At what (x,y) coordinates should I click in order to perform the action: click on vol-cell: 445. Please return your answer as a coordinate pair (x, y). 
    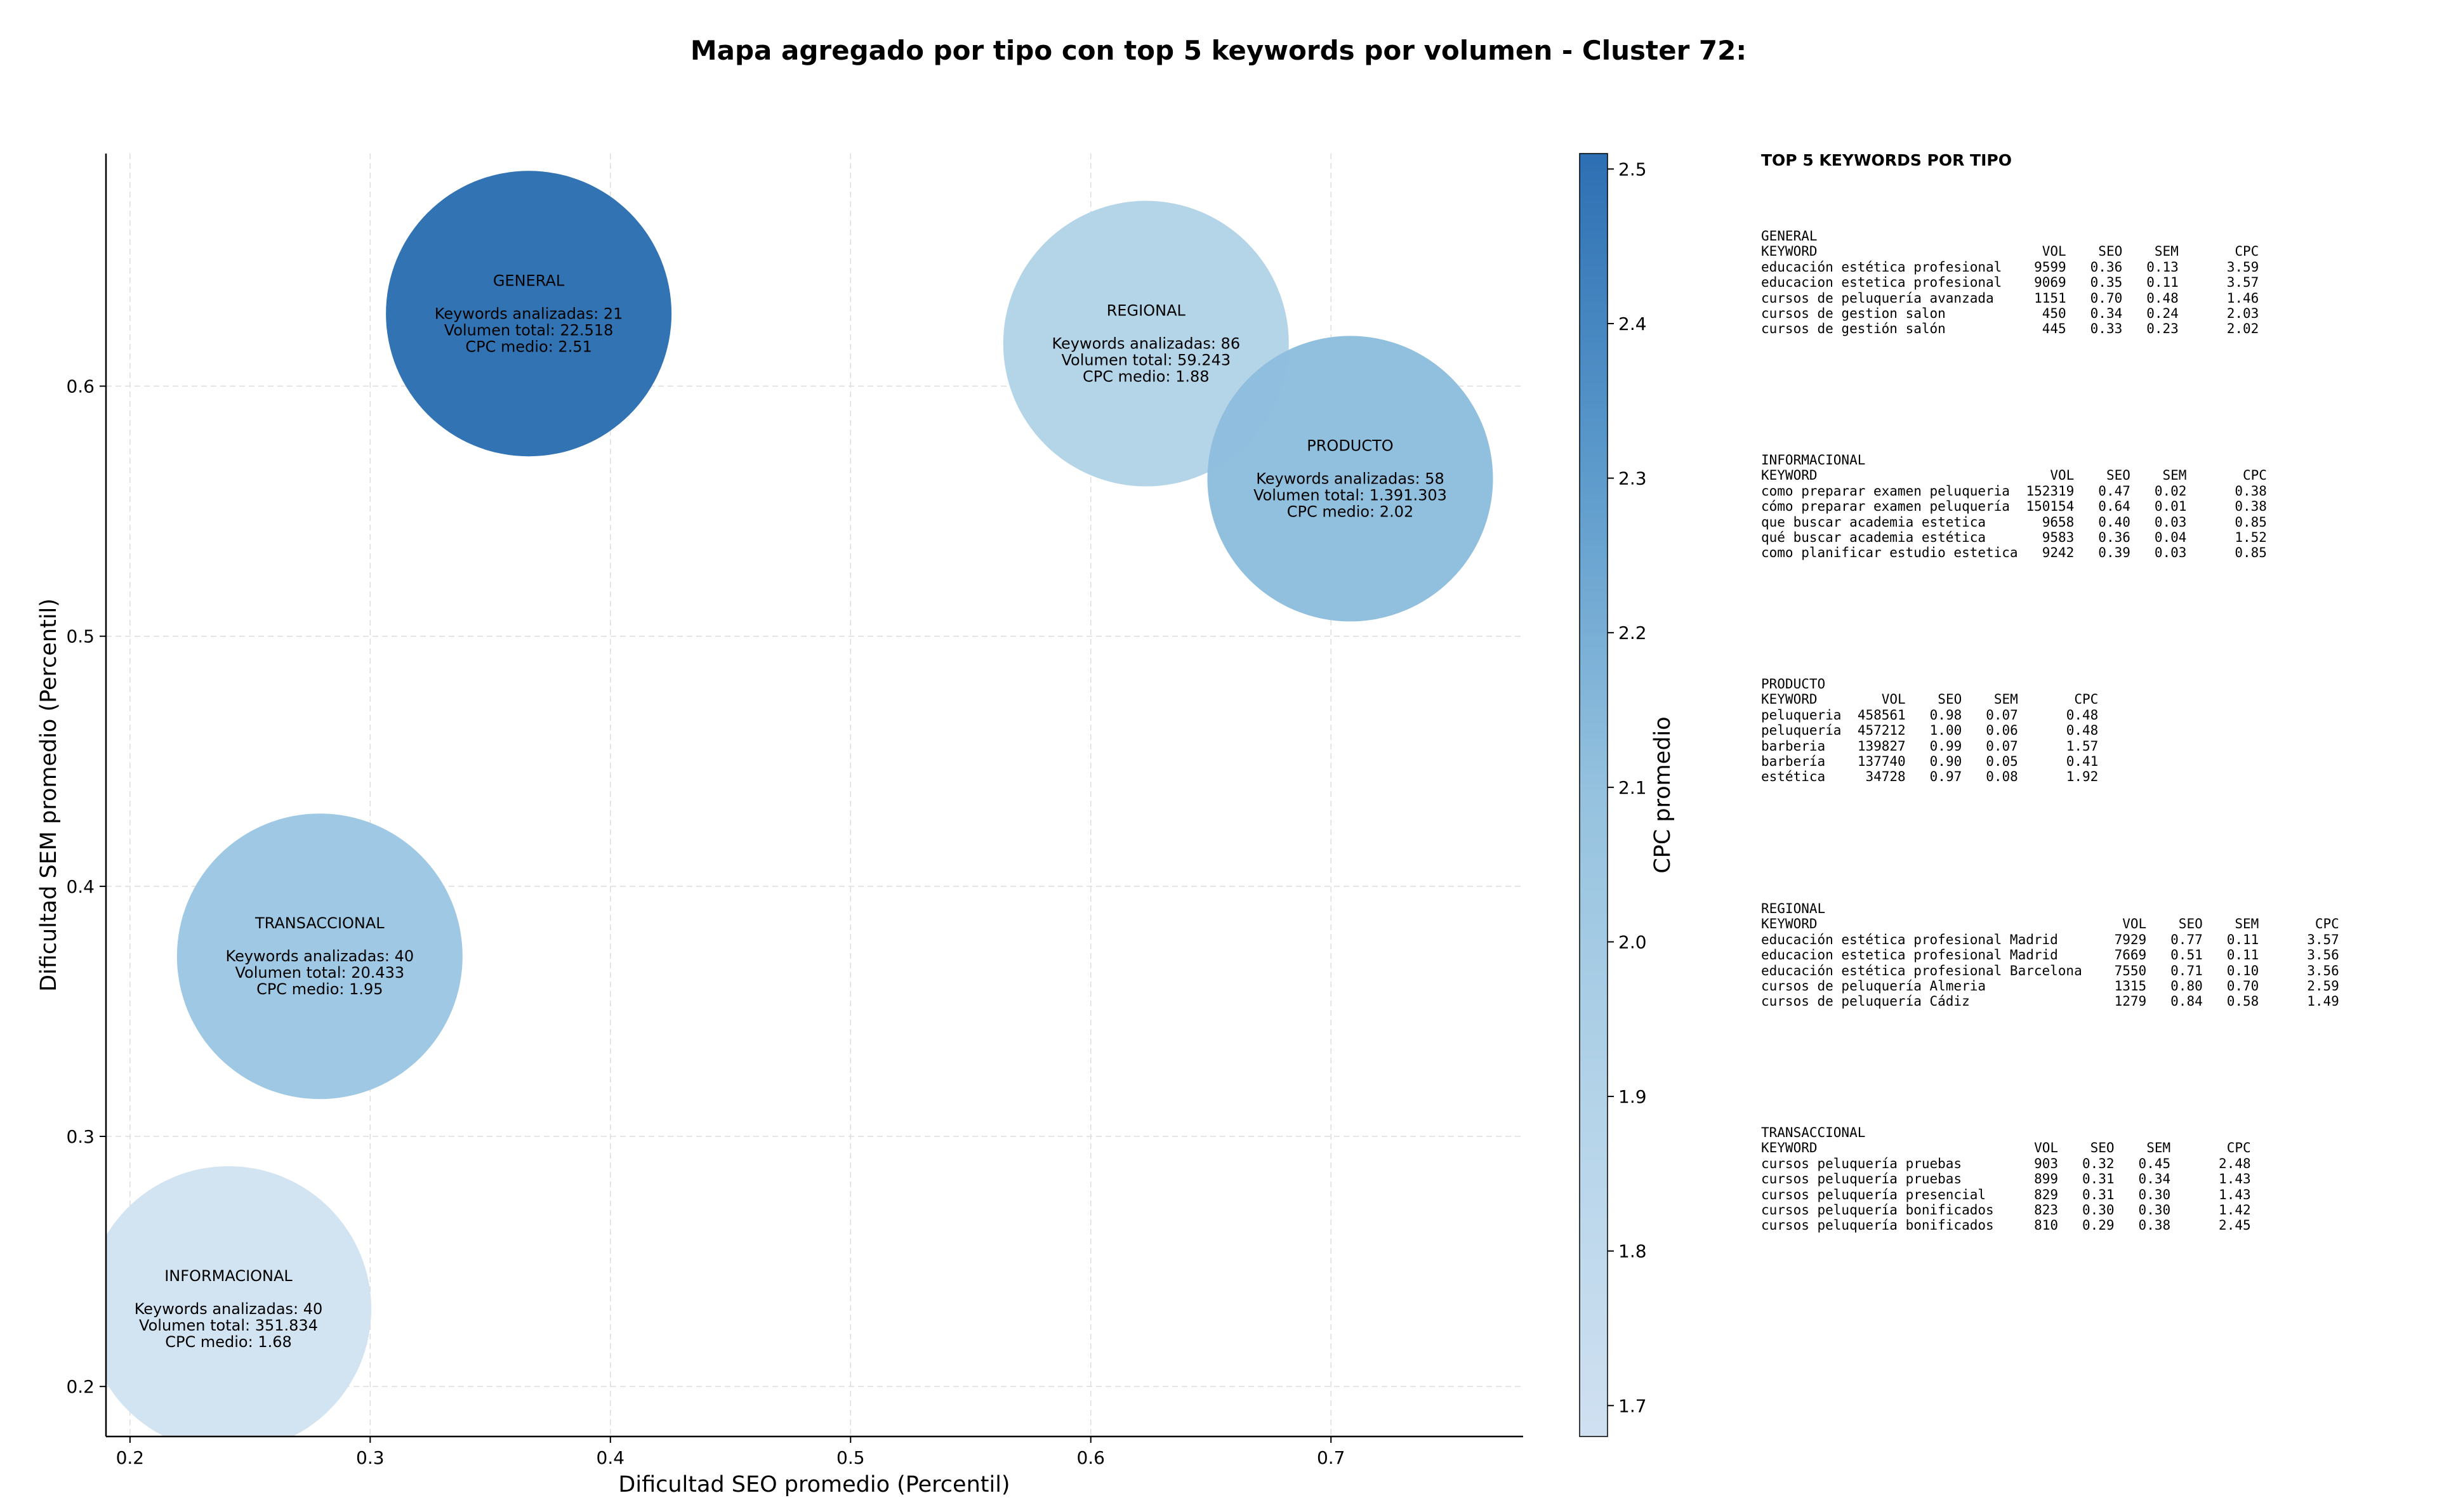
    Looking at the image, I should click on (2054, 329).